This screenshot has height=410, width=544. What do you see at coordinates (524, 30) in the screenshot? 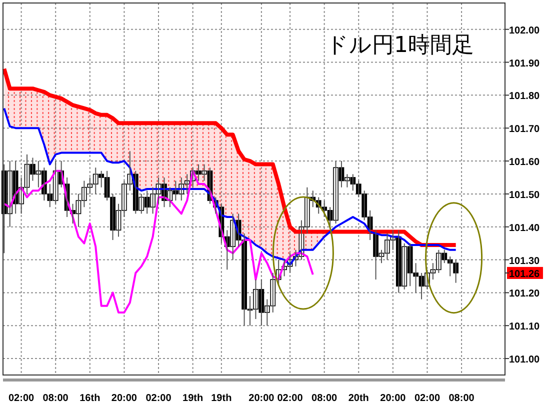
I see `y-tick-label: 102.00` at bounding box center [524, 30].